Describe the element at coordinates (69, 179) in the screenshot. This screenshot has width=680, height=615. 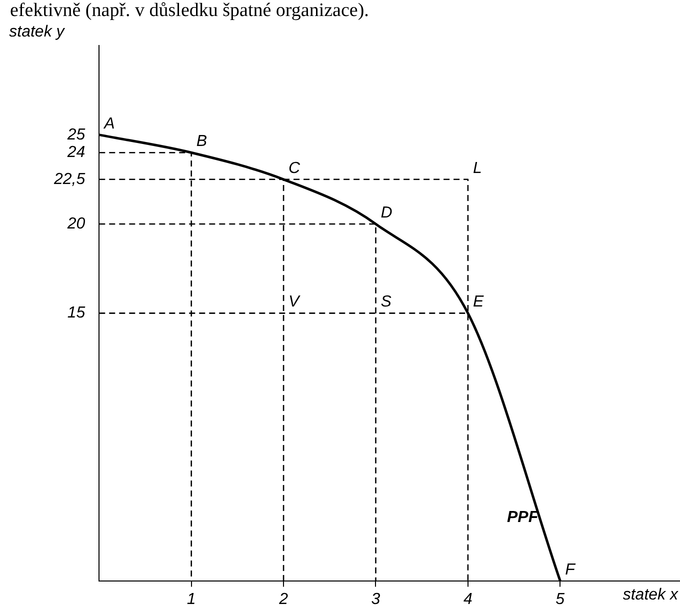
I see `y-tick-label: 22,5` at that location.